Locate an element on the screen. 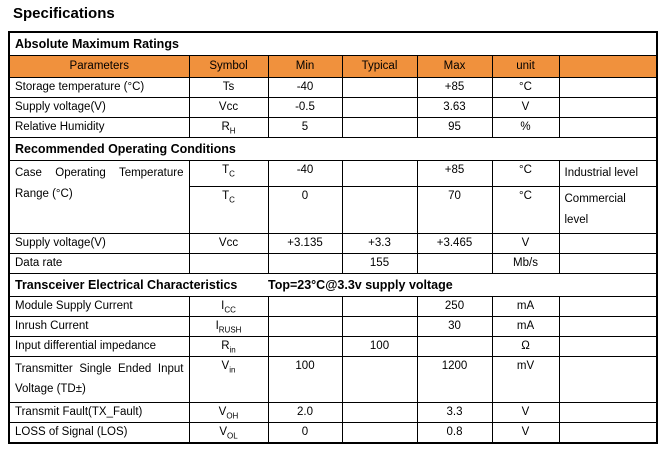 This screenshot has height=452, width=663. max-cell: 70 is located at coordinates (454, 210).